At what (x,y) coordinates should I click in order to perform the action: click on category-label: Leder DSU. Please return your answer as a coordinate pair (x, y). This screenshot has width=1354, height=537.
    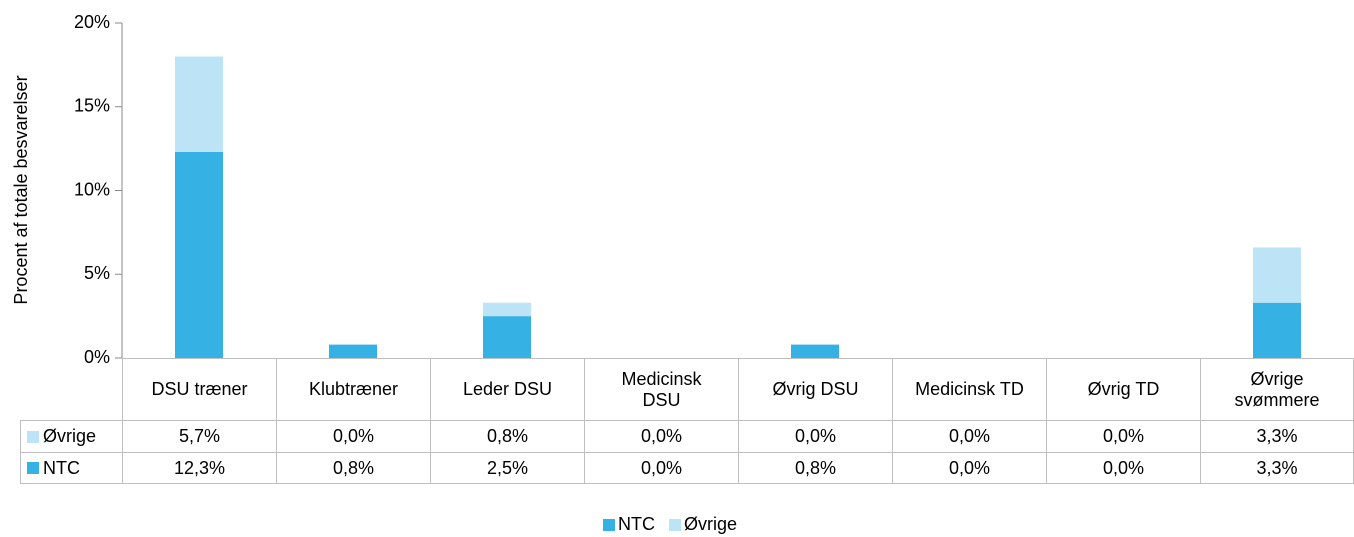
    Looking at the image, I should click on (507, 389).